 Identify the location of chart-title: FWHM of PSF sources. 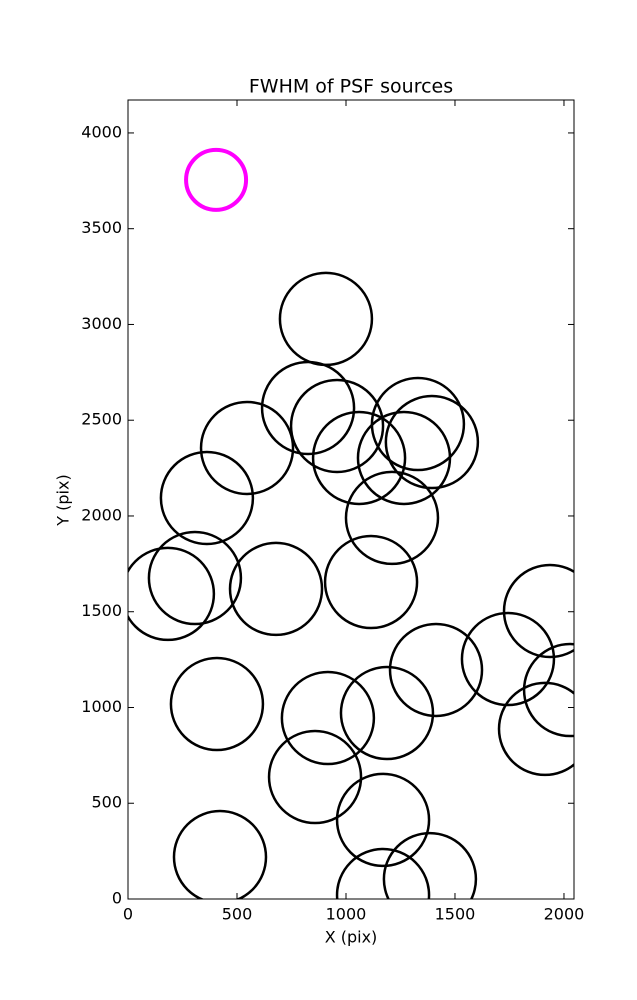
(351, 87).